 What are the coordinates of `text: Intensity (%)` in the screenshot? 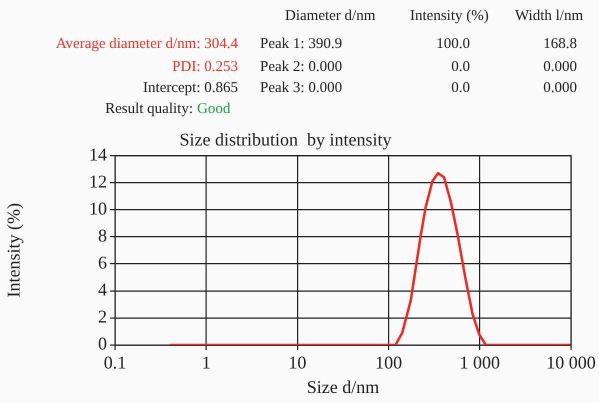 It's located at (449, 16).